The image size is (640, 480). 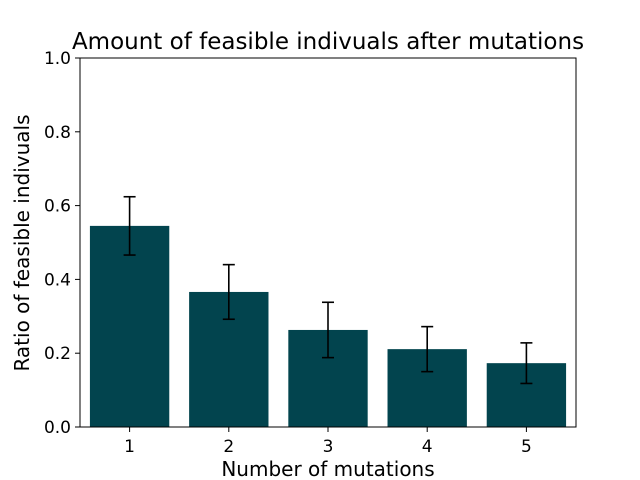 What do you see at coordinates (228, 447) in the screenshot?
I see `x-tick-label: 2` at bounding box center [228, 447].